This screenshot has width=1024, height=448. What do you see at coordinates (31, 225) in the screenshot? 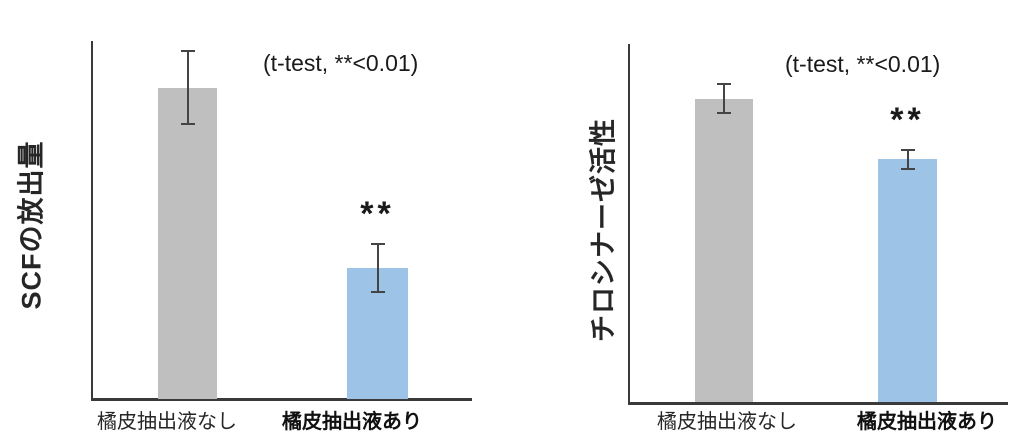
I see `y-axis-title: SCFの放出量` at bounding box center [31, 225].